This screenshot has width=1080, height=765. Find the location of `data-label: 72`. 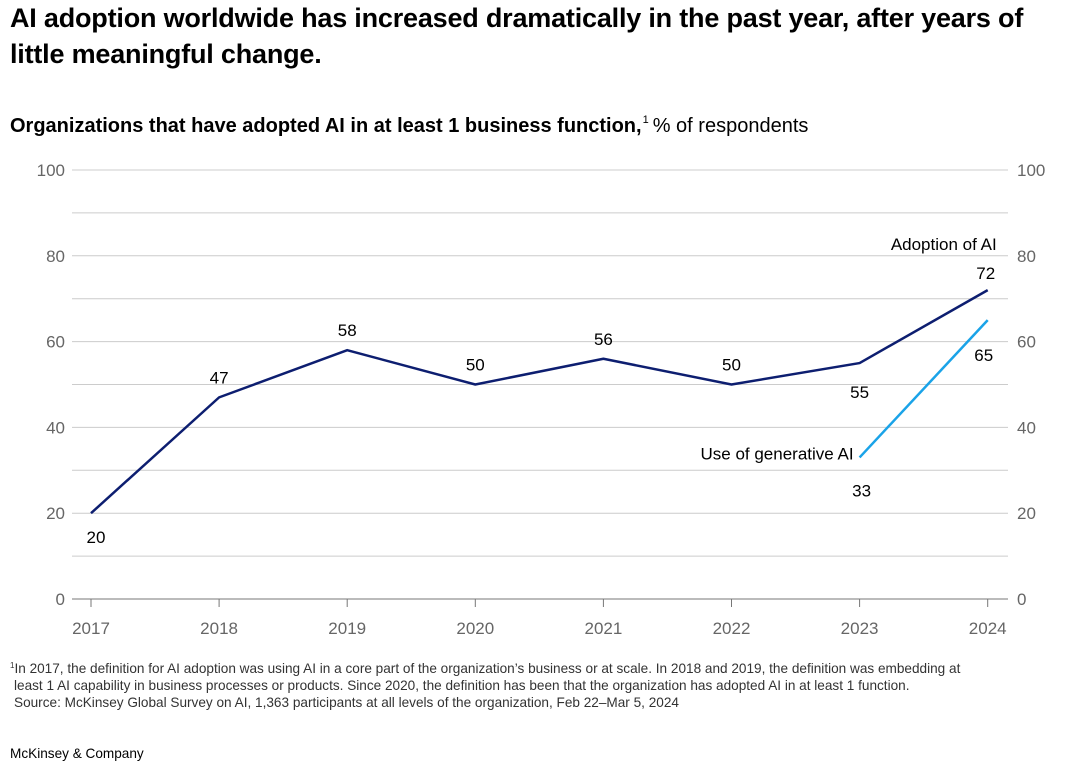

data-label: 72 is located at coordinates (985, 273).